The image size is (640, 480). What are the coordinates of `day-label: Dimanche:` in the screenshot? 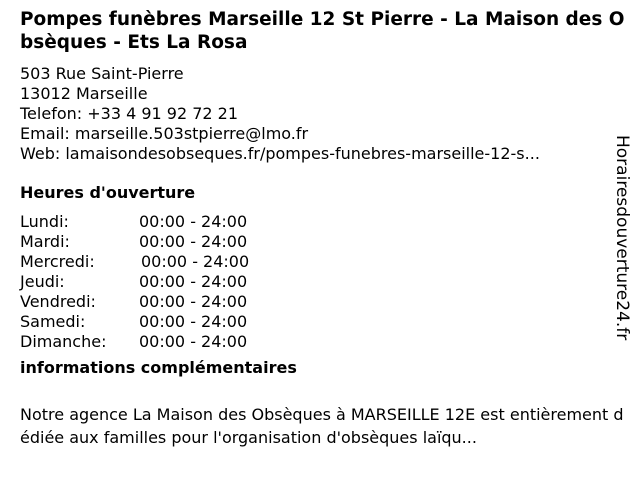 It's located at (63, 341).